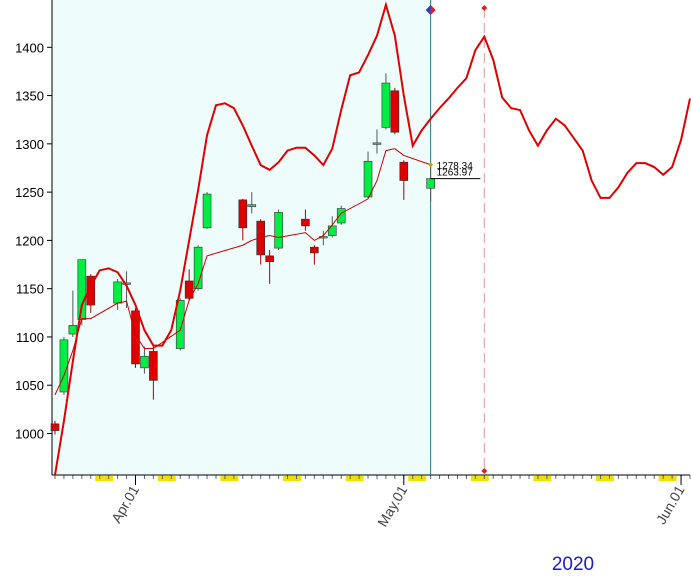 This screenshot has width=691, height=585. What do you see at coordinates (29, 385) in the screenshot?
I see `y-tick-label: 1050` at bounding box center [29, 385].